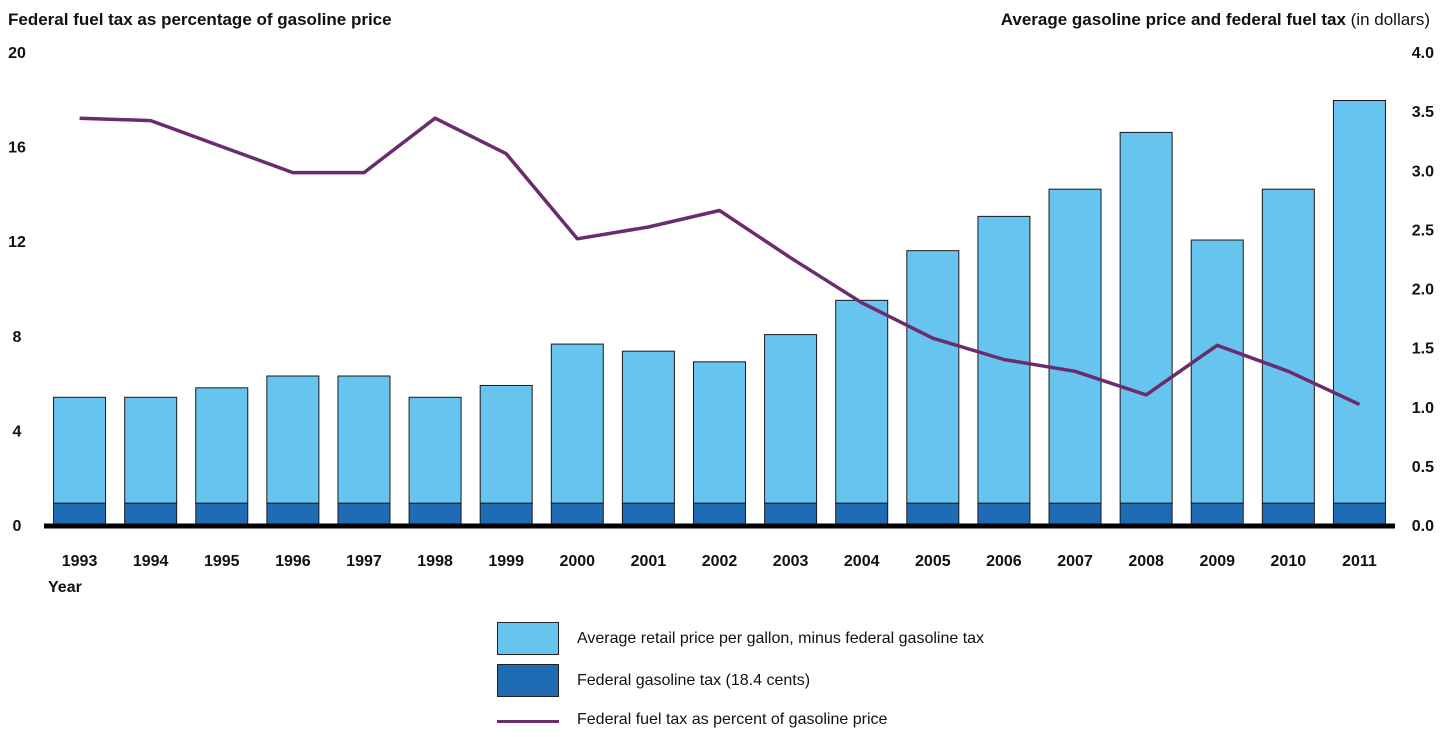 This screenshot has width=1440, height=737. What do you see at coordinates (720, 561) in the screenshot?
I see `x-tick-label-2002: 2002` at bounding box center [720, 561].